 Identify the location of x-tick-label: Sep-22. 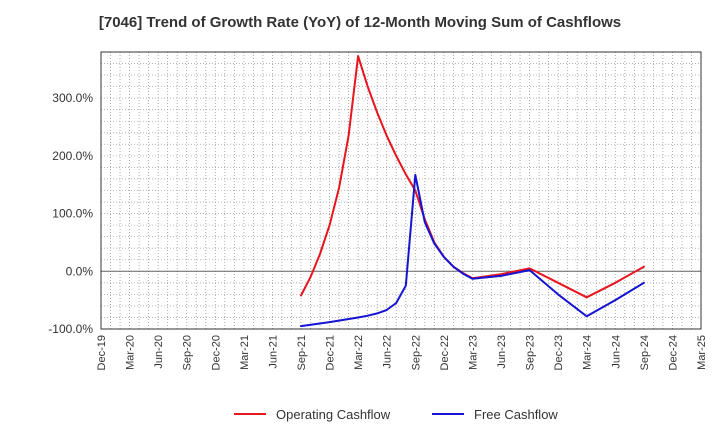
(416, 352).